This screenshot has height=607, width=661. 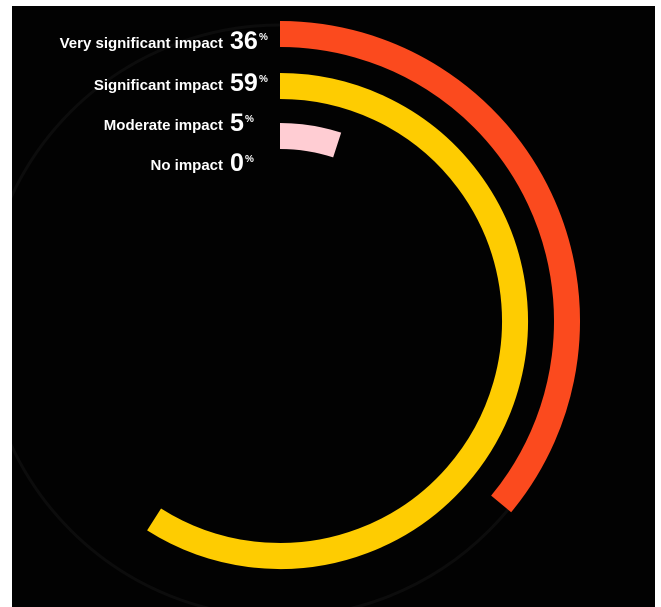 I want to click on legend-unit-significant-impact: %, so click(x=263, y=79).